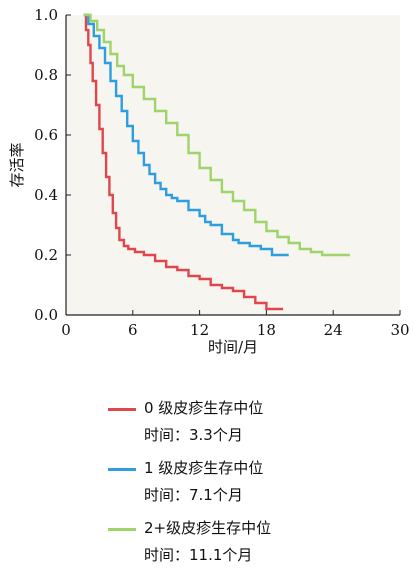 Image resolution: width=414 pixels, height=576 pixels. Describe the element at coordinates (193, 495) in the screenshot. I see `legend-sublabel-1: 时间：7.1个月` at that location.